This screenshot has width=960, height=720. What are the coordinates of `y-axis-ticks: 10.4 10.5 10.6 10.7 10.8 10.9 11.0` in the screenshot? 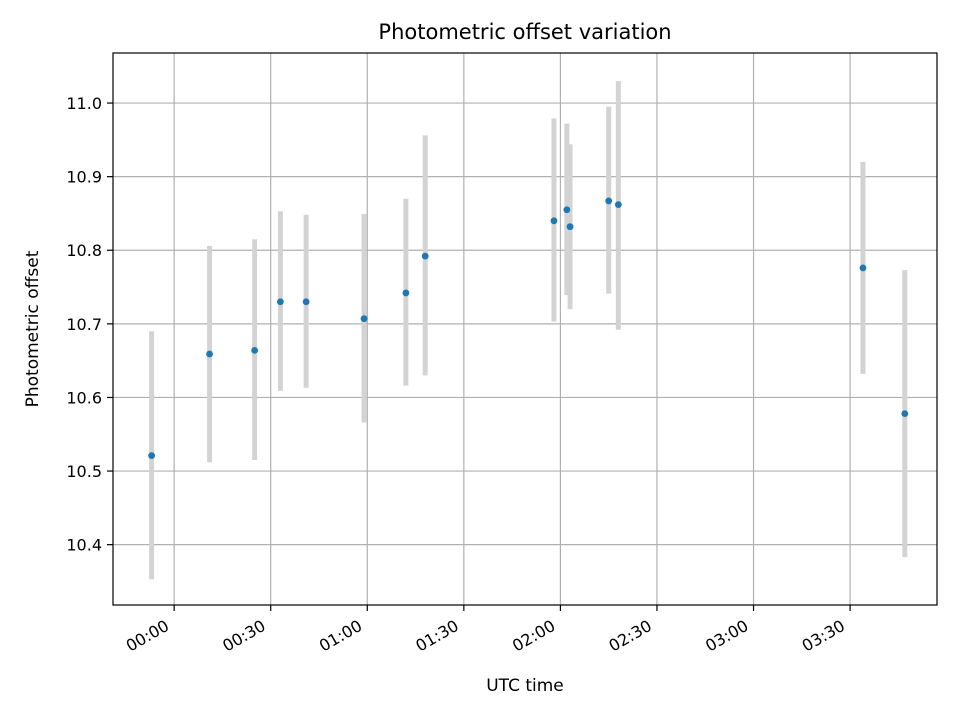 It's located at (89, 324).